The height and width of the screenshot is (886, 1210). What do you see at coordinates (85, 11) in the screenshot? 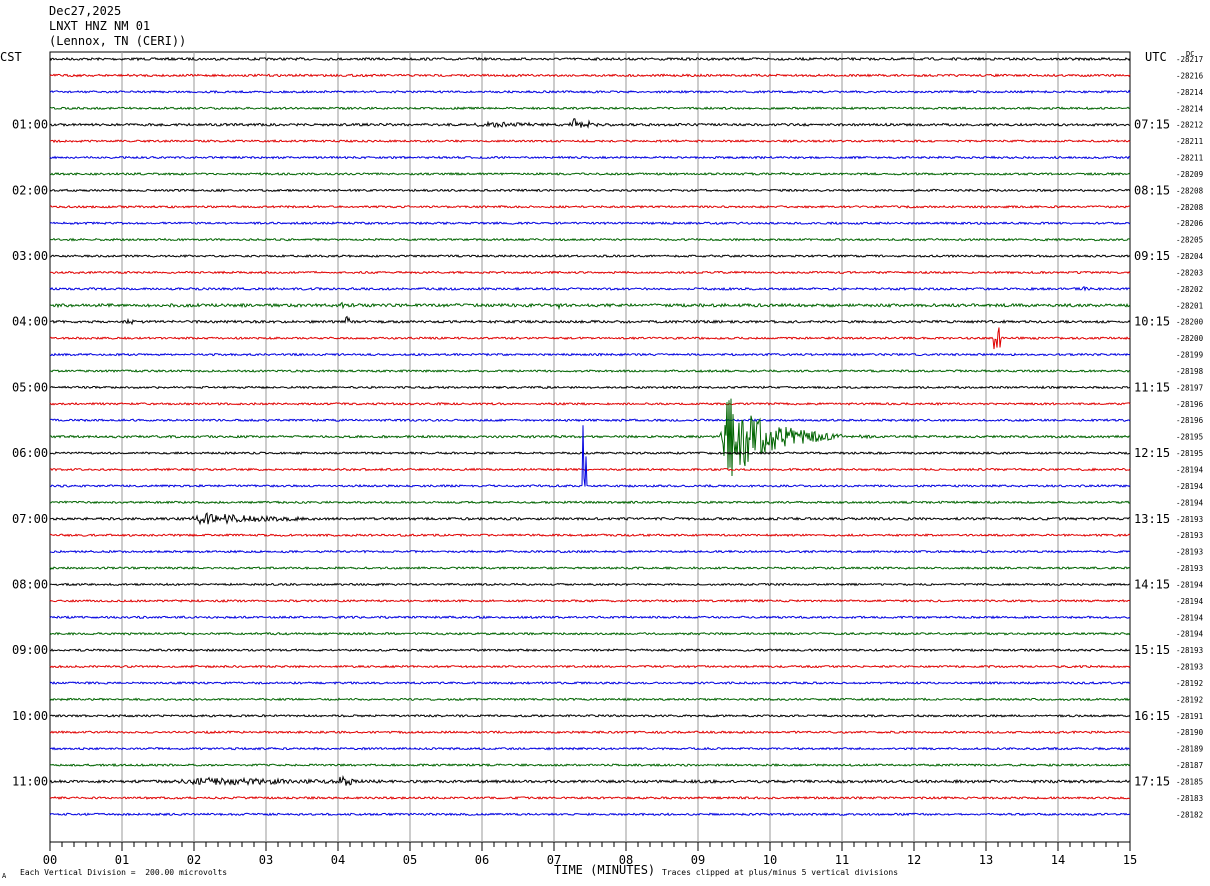
I see `header-date: Dec27,2025` at bounding box center [85, 11].